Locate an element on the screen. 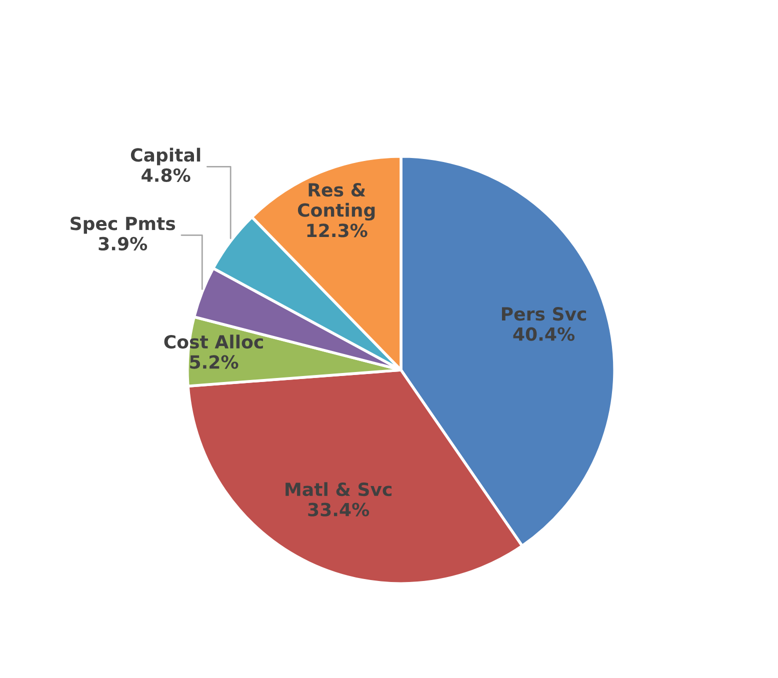 Image resolution: width=778 pixels, height=678 pixels. slice-label: Pers Svc is located at coordinates (544, 314).